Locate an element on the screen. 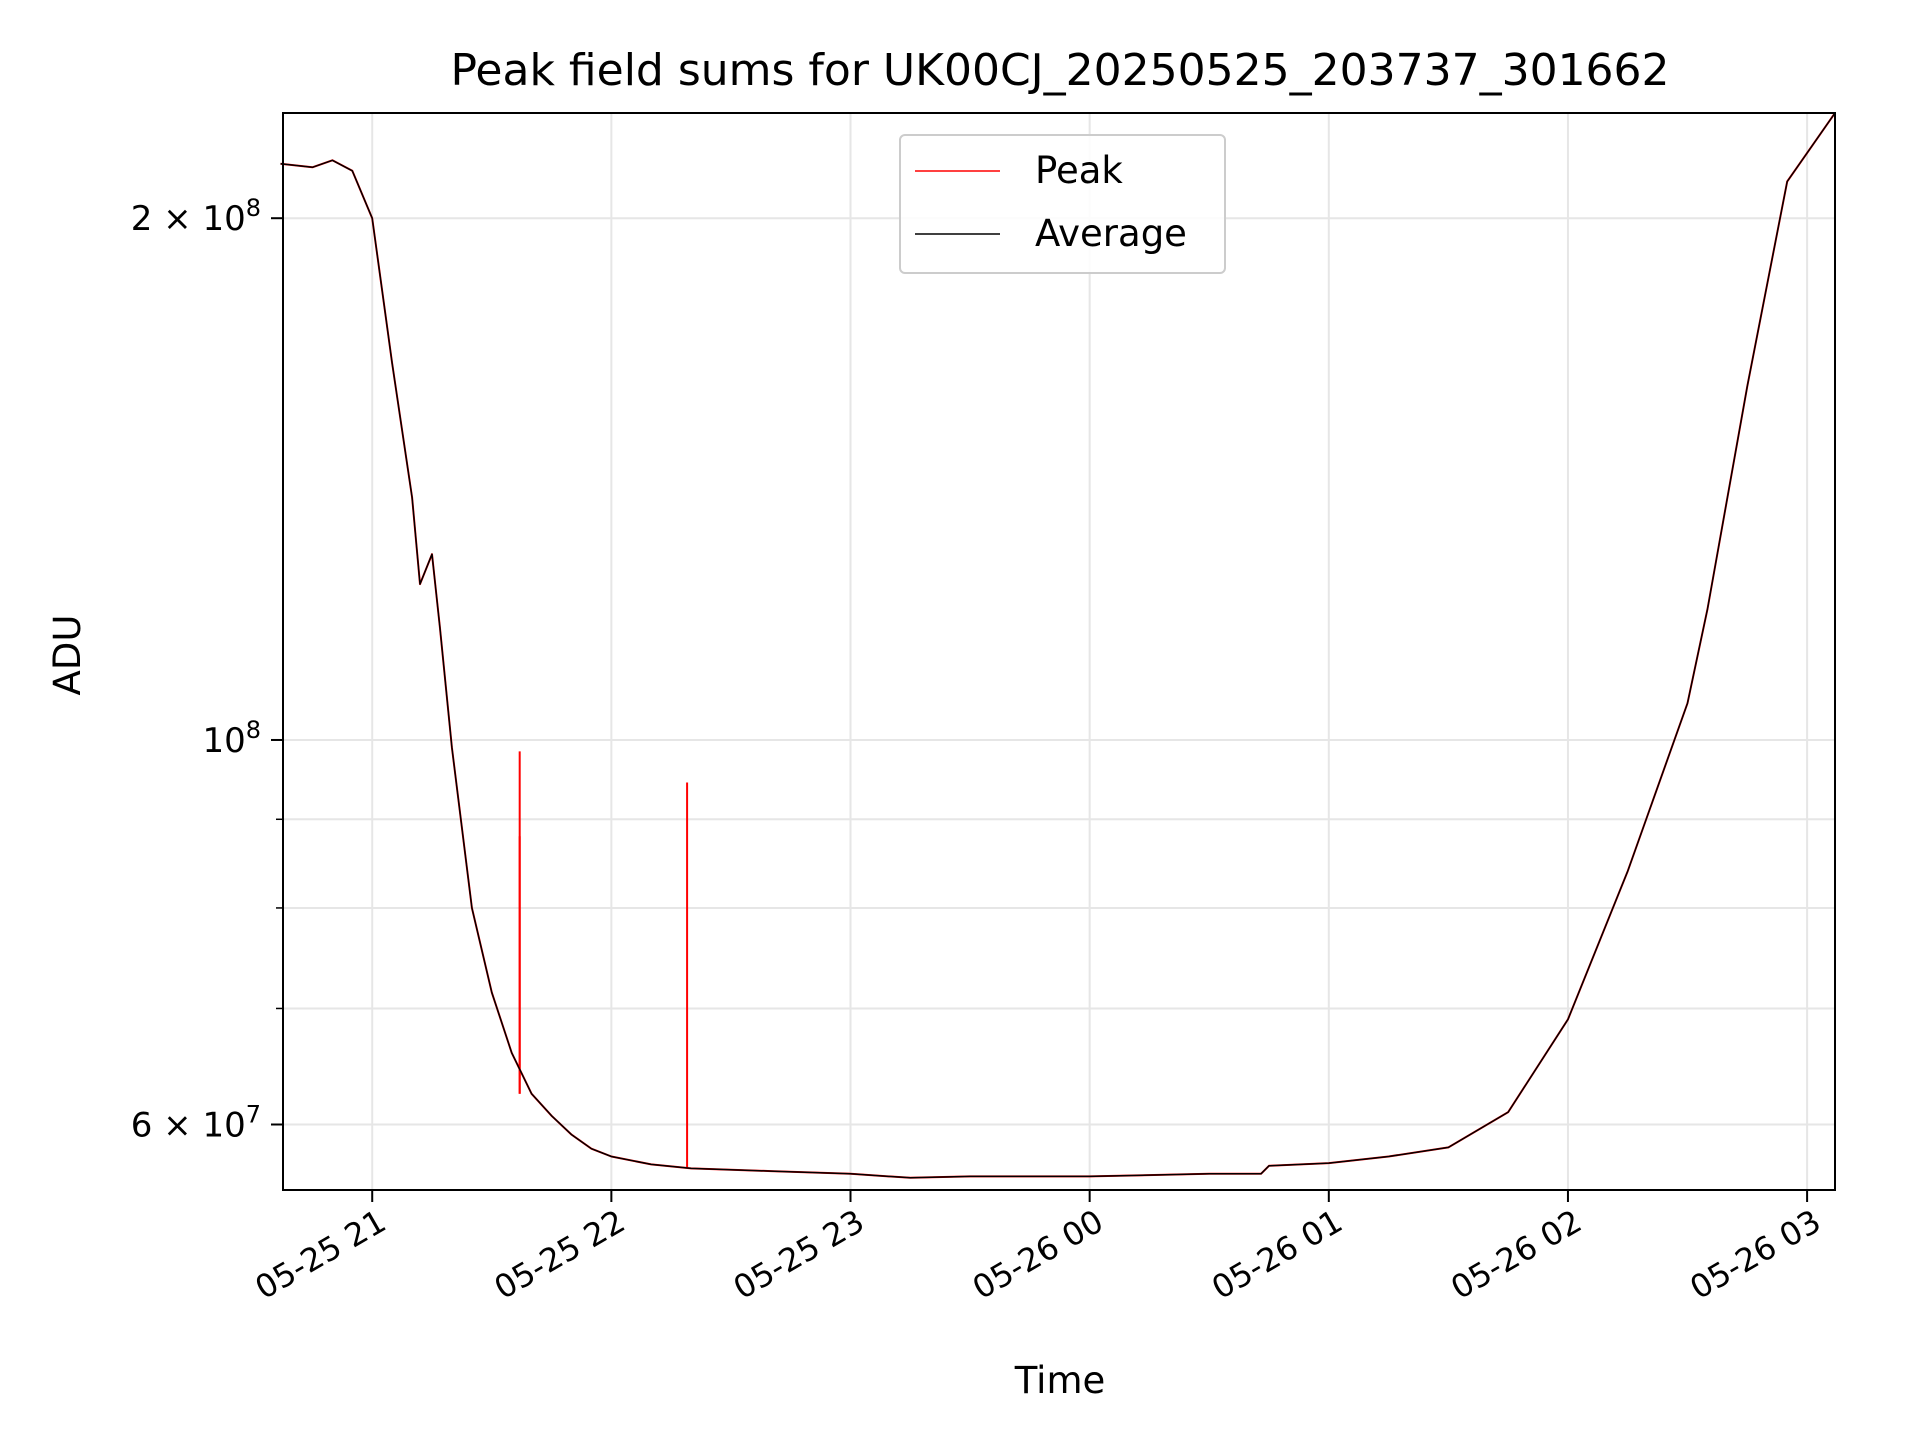  legend-box is located at coordinates (1062, 204).